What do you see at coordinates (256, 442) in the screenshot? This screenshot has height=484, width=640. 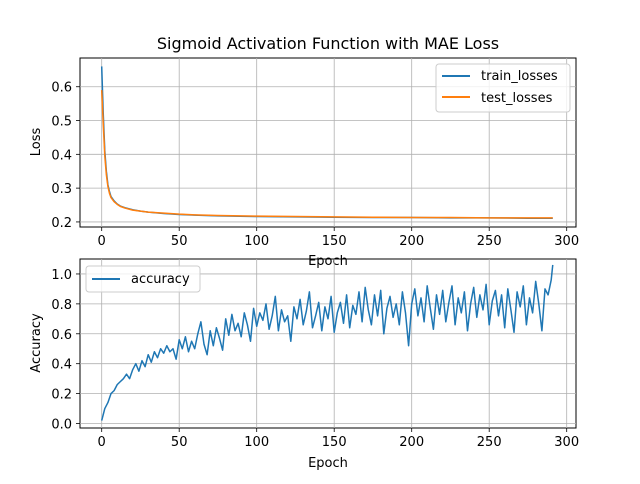 I see `accuracy-x-tick-label: 100` at bounding box center [256, 442].